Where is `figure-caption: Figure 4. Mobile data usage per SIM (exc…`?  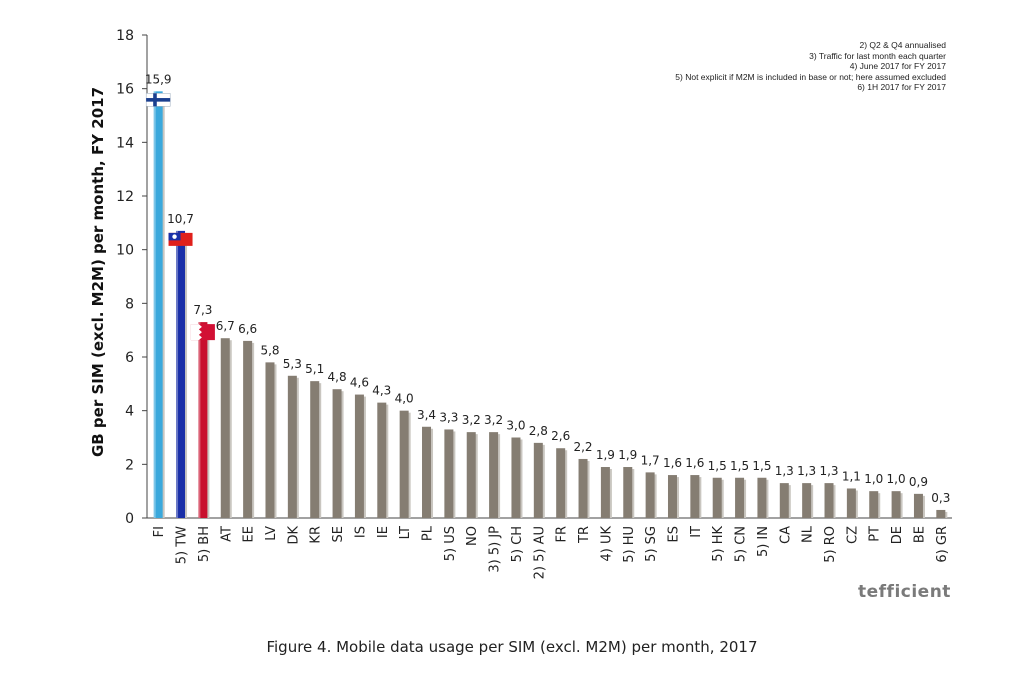
figure-caption: Figure 4. Mobile data usage per SIM (exc… is located at coordinates (512, 647).